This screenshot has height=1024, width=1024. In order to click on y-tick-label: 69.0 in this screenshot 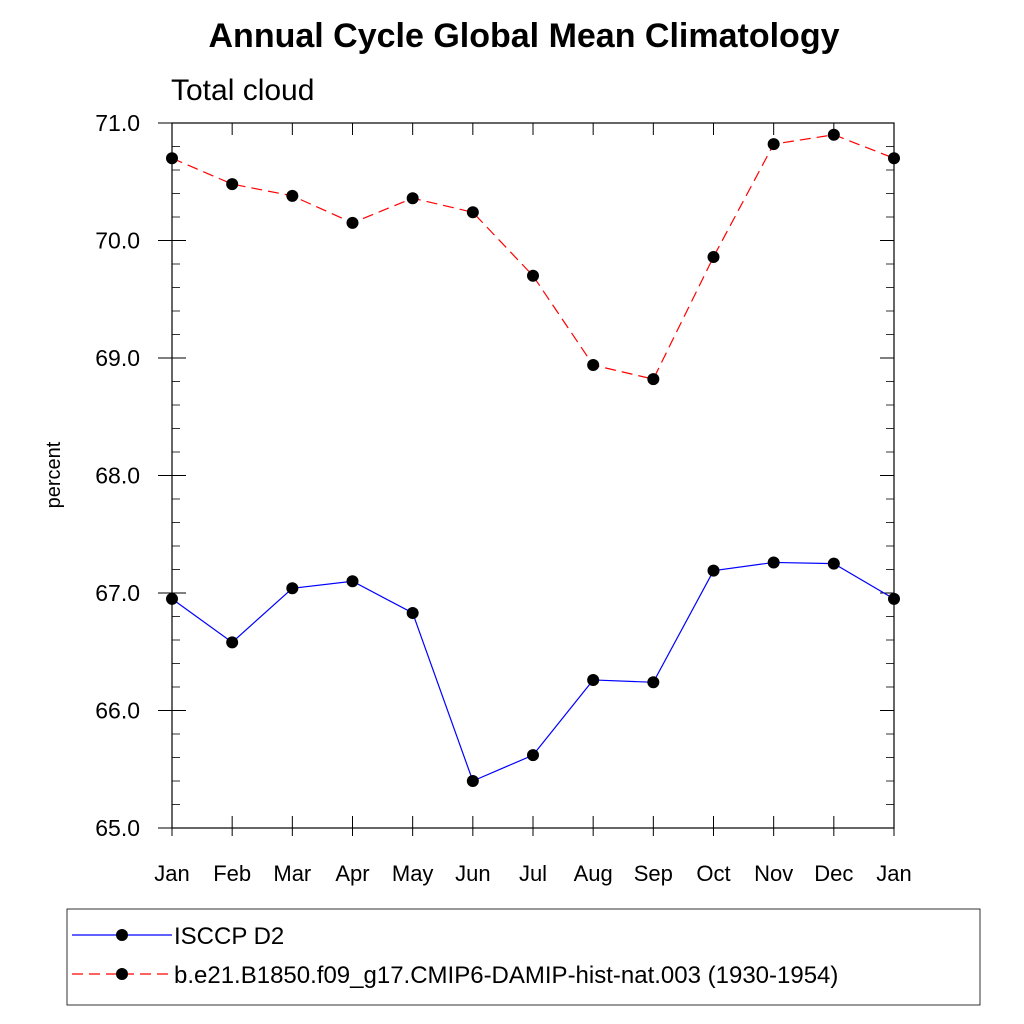, I will do `click(117, 358)`.